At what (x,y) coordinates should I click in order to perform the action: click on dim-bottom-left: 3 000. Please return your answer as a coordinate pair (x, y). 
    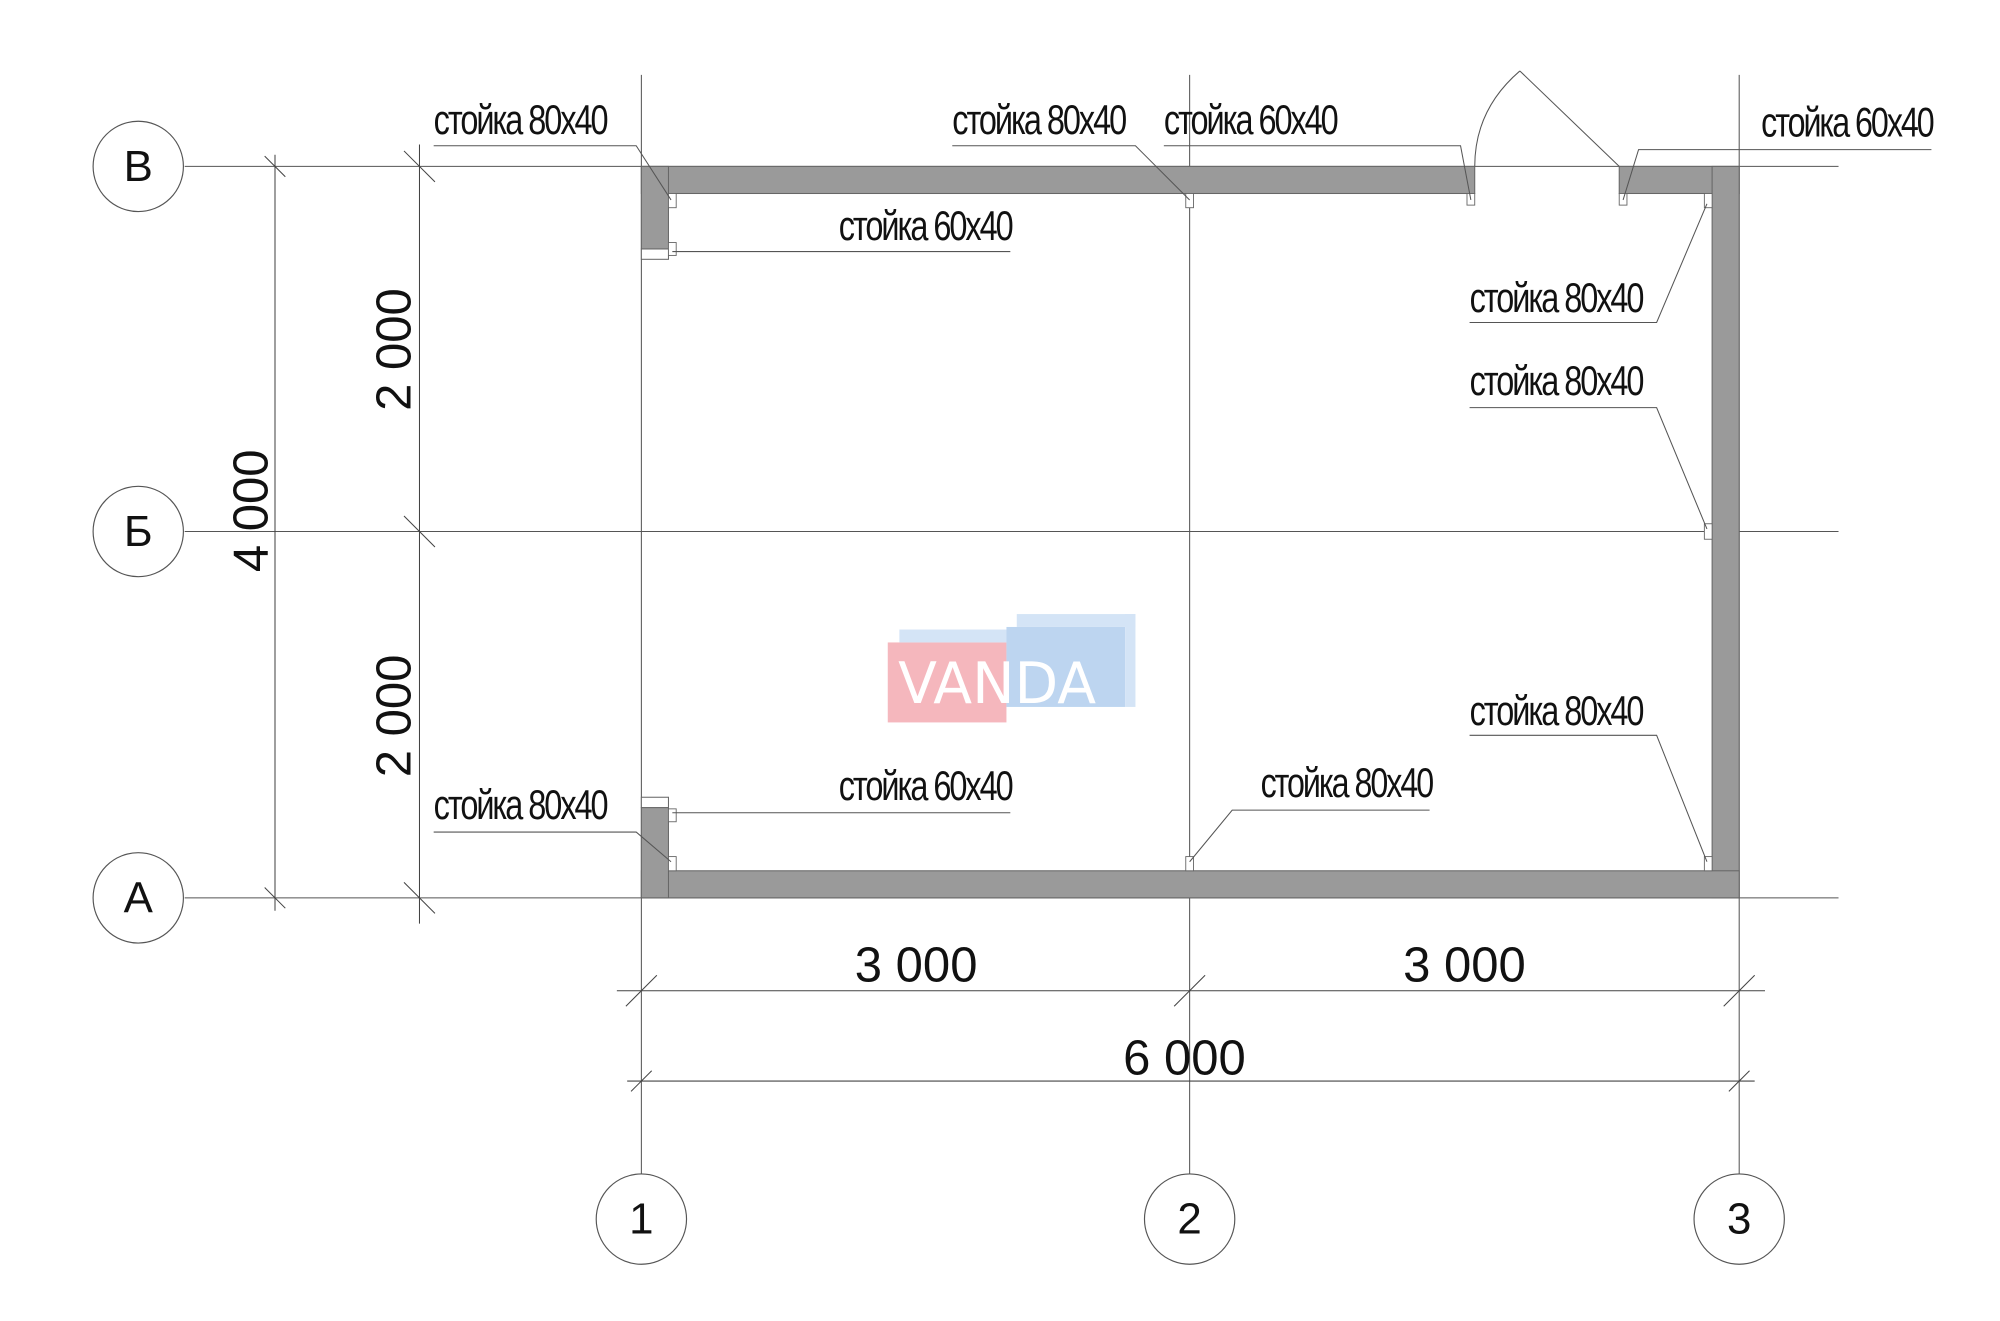
    Looking at the image, I should click on (916, 966).